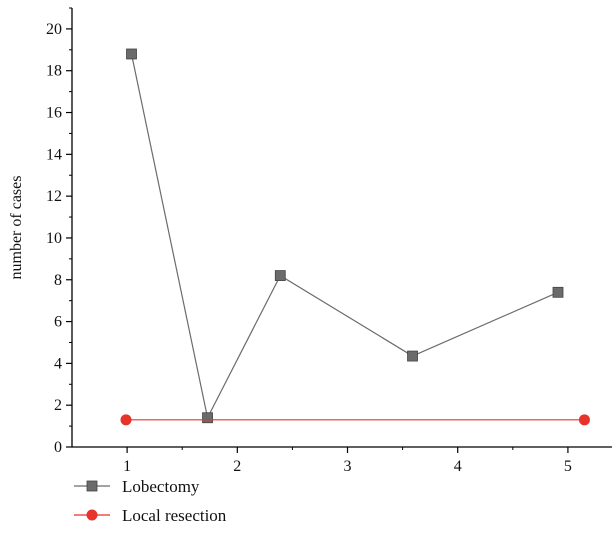 Image resolution: width=616 pixels, height=552 pixels. I want to click on y-tick-label: 8, so click(58, 280).